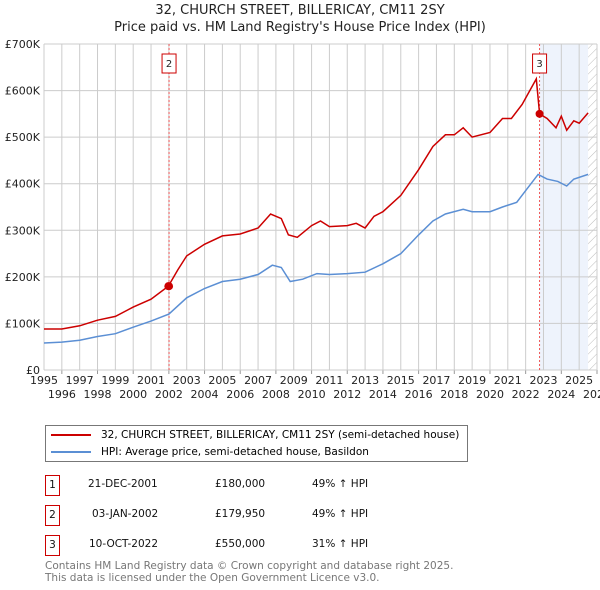 The height and width of the screenshot is (590, 600). What do you see at coordinates (205, 394) in the screenshot?
I see `x-tick-label: 2004` at bounding box center [205, 394].